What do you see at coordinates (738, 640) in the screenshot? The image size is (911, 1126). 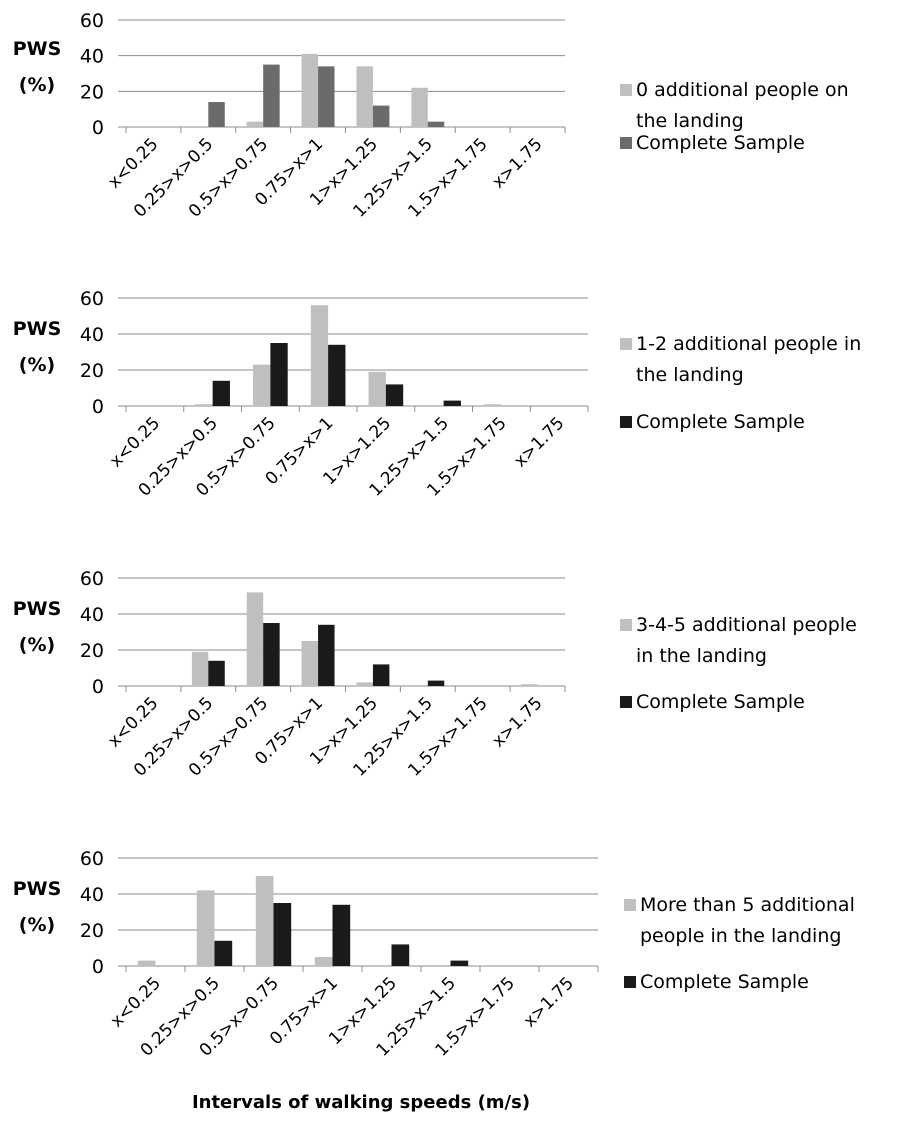 I see `legend-item: 3-4-5 additional people in the landing` at bounding box center [738, 640].